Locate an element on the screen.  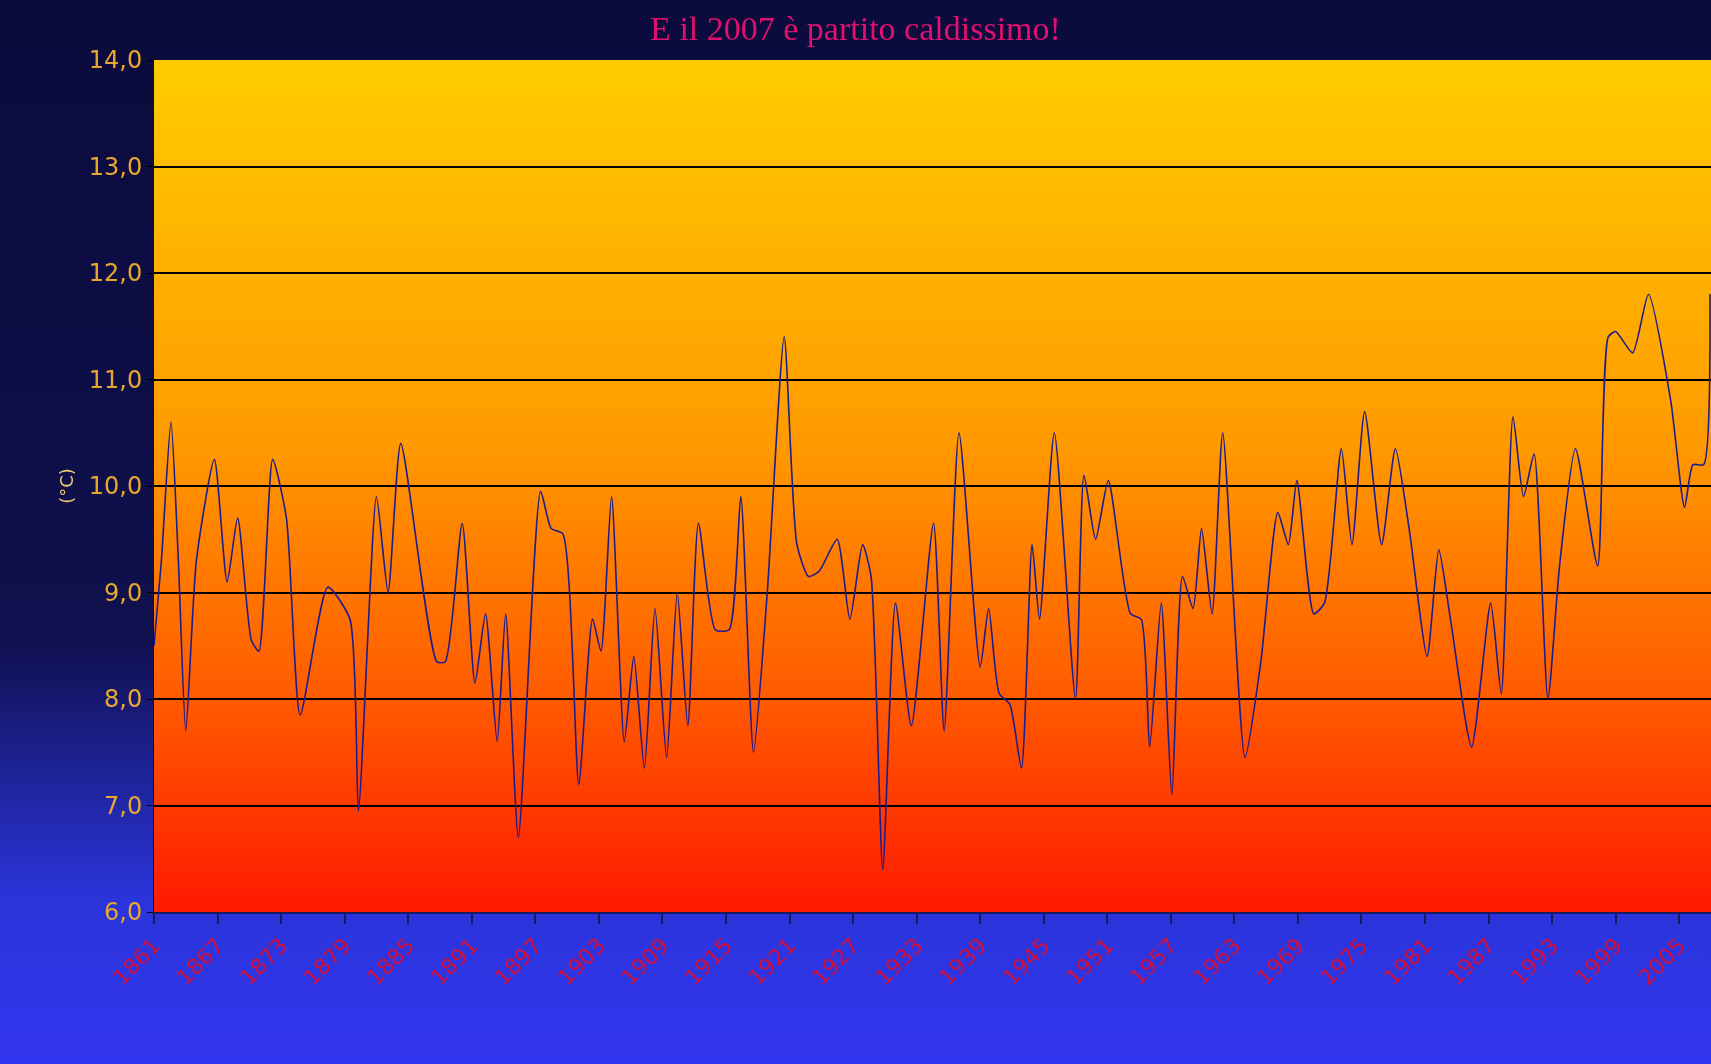
y-tick-label: 11,0 is located at coordinates (115, 379).